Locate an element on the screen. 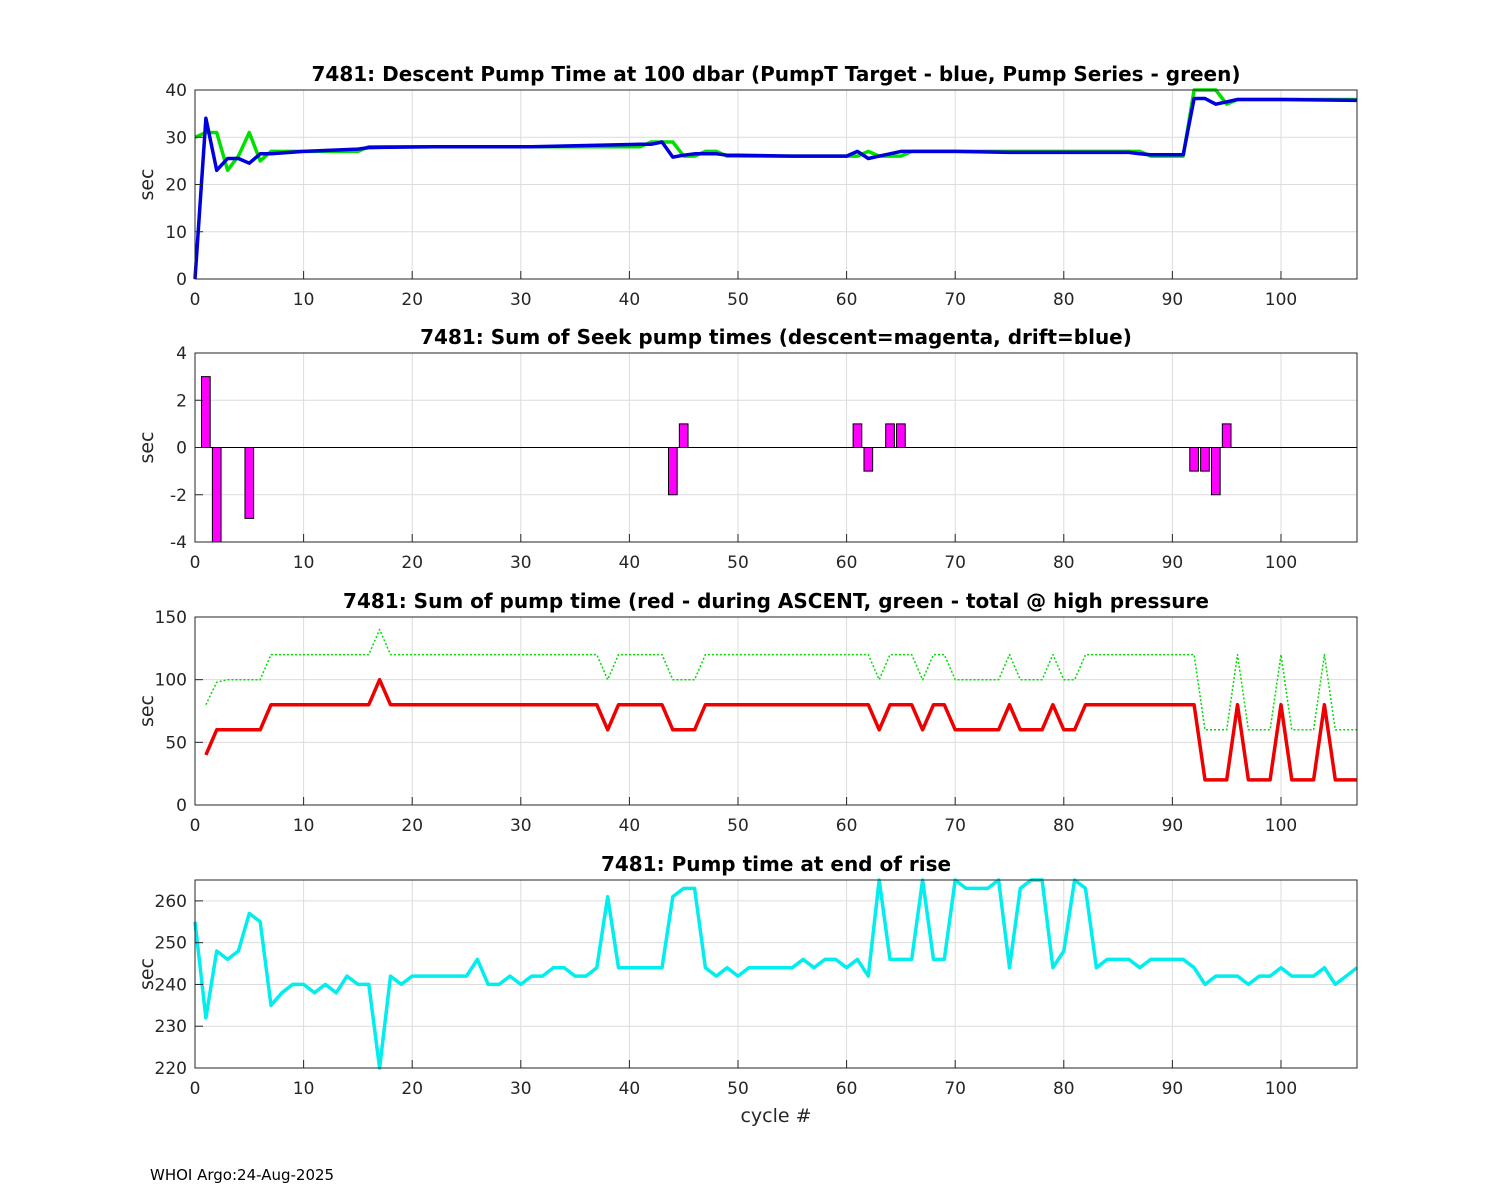 This screenshot has height=1200, width=1500. y-tick-label: 2 is located at coordinates (181, 401).